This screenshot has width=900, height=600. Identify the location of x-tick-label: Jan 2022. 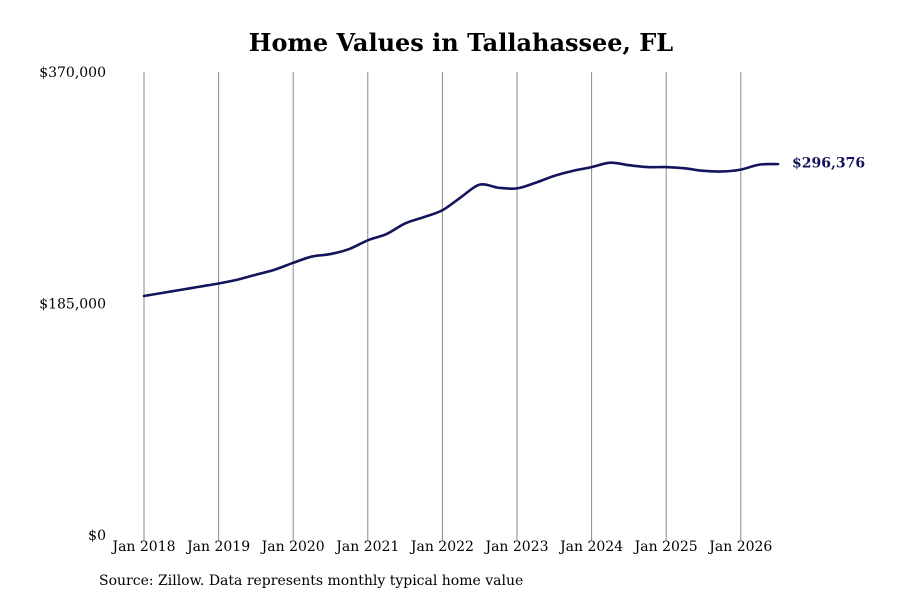
(441, 547).